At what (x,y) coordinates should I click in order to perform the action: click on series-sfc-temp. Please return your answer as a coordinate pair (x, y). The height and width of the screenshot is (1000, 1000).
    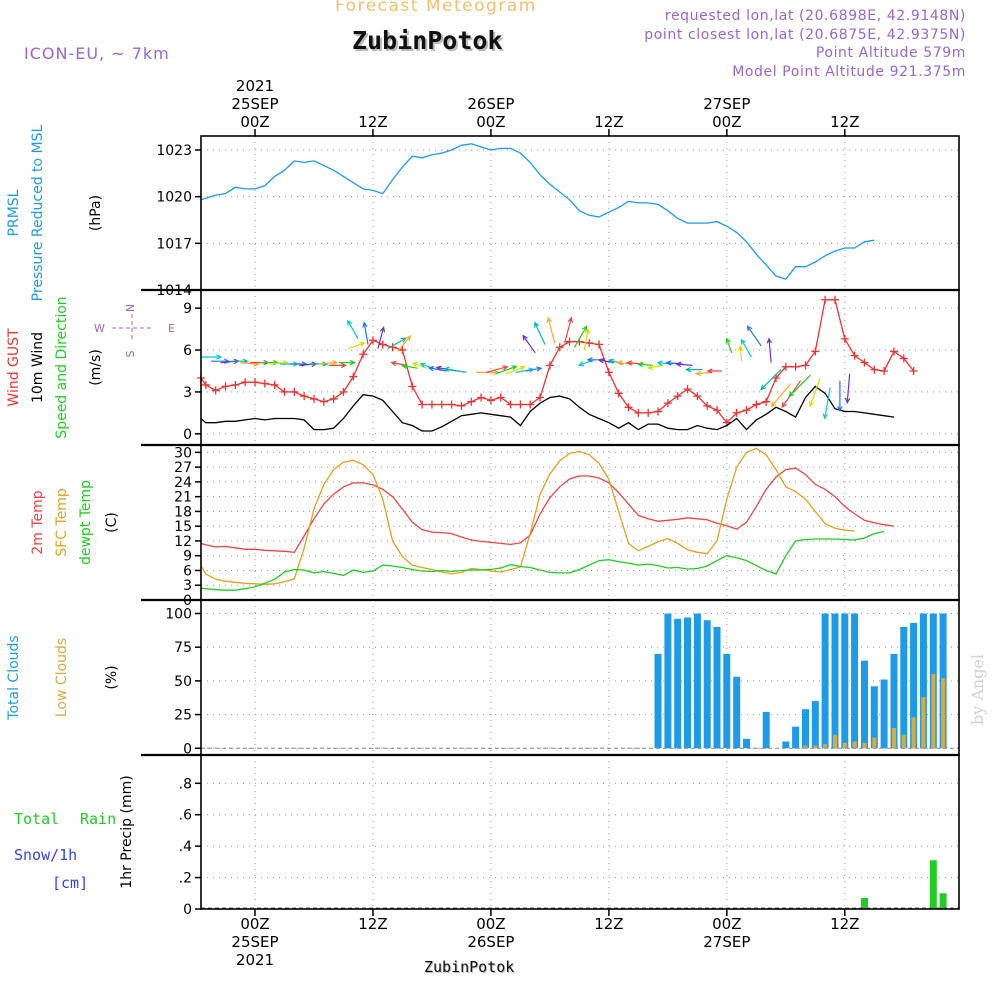
    Looking at the image, I should click on (527, 516).